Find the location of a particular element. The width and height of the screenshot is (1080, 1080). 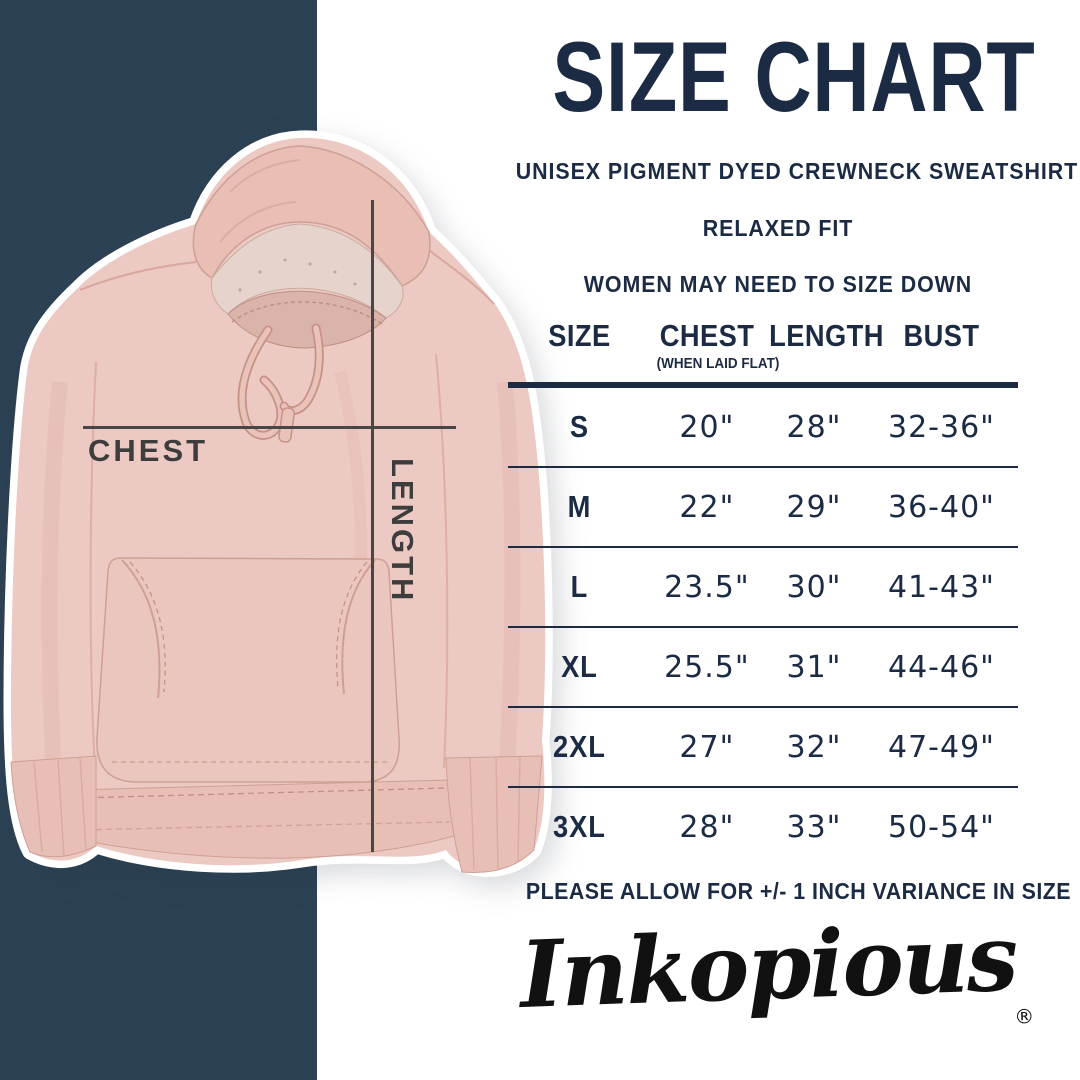

left-sleeve-shading is located at coordinates (54, 592).